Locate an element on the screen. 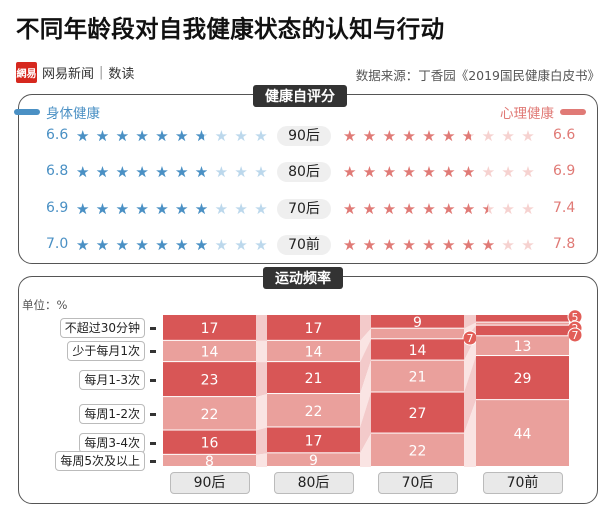 This screenshot has height=511, width=616. mental-score: 7.4 is located at coordinates (564, 208).